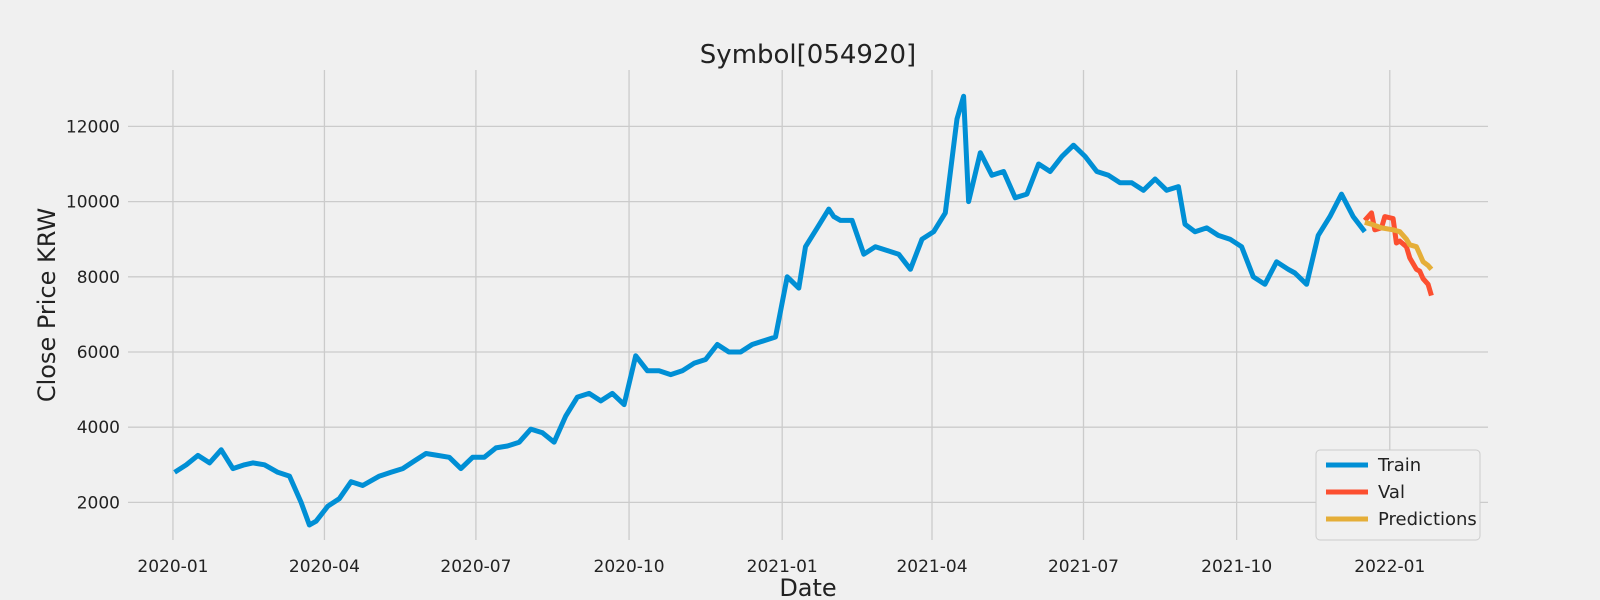 The image size is (1600, 600). Describe the element at coordinates (172, 567) in the screenshot. I see `x-tick-label: 2020-01` at that location.